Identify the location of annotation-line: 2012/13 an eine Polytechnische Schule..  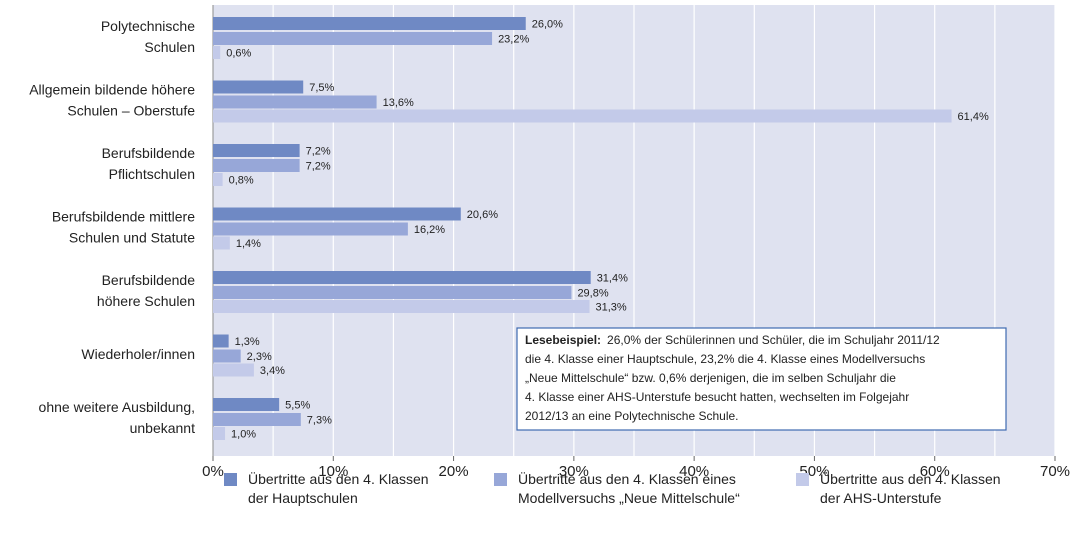
(632, 416).